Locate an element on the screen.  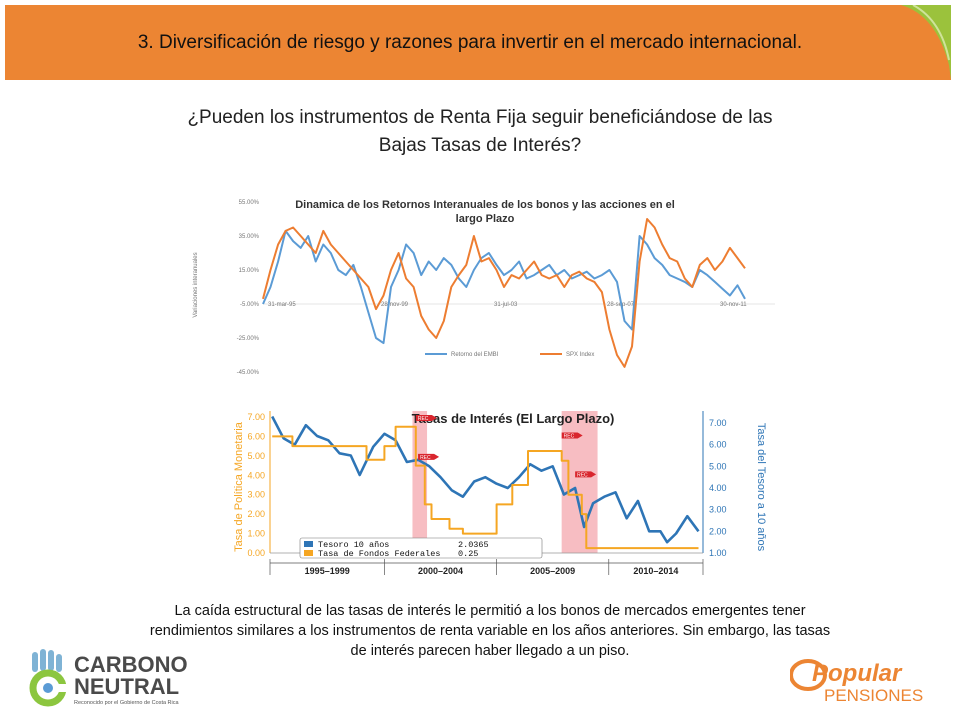
legend-label: Retorno del EMBI is located at coordinates (475, 355).